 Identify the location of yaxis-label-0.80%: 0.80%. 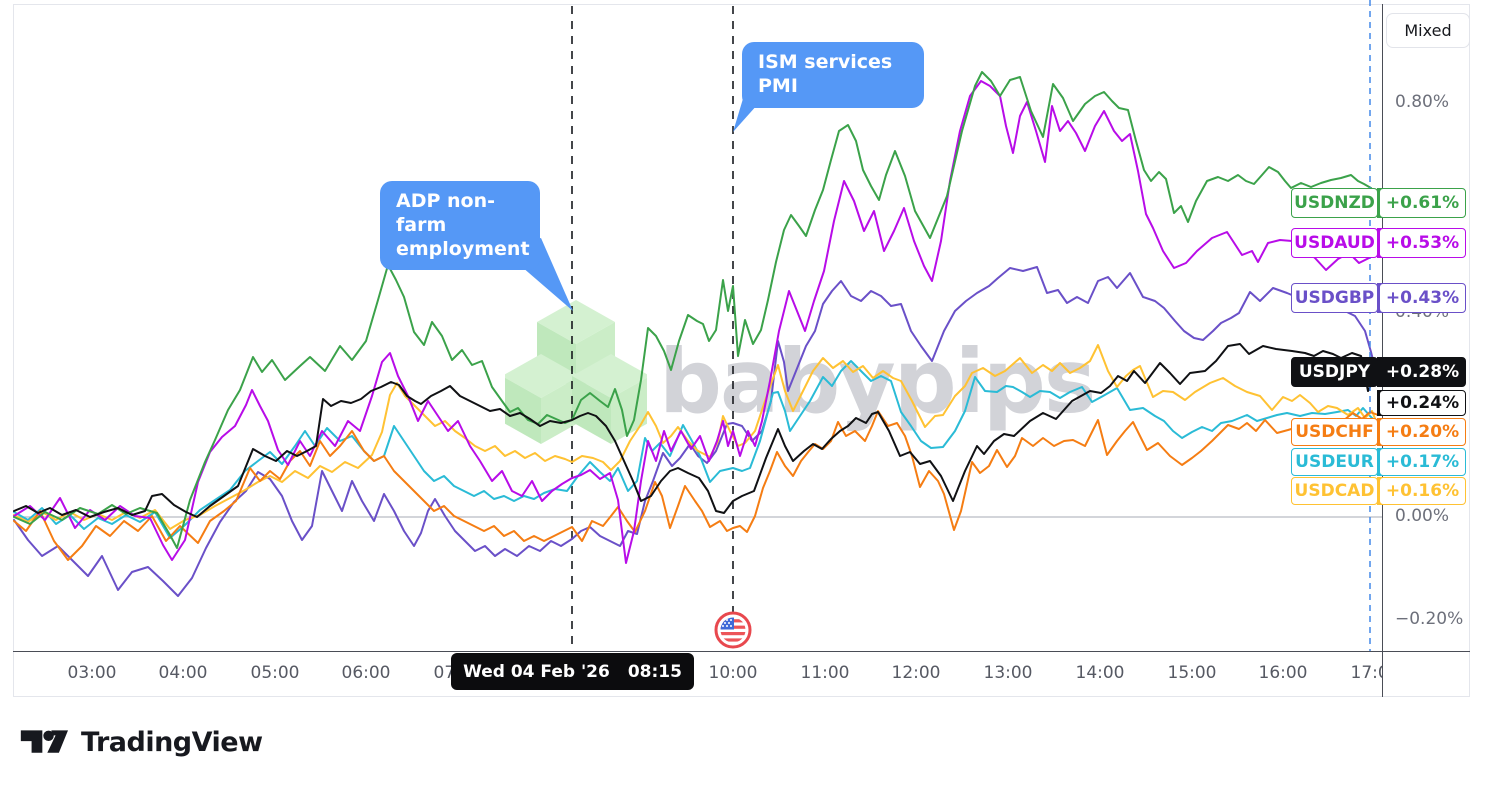
(1422, 102).